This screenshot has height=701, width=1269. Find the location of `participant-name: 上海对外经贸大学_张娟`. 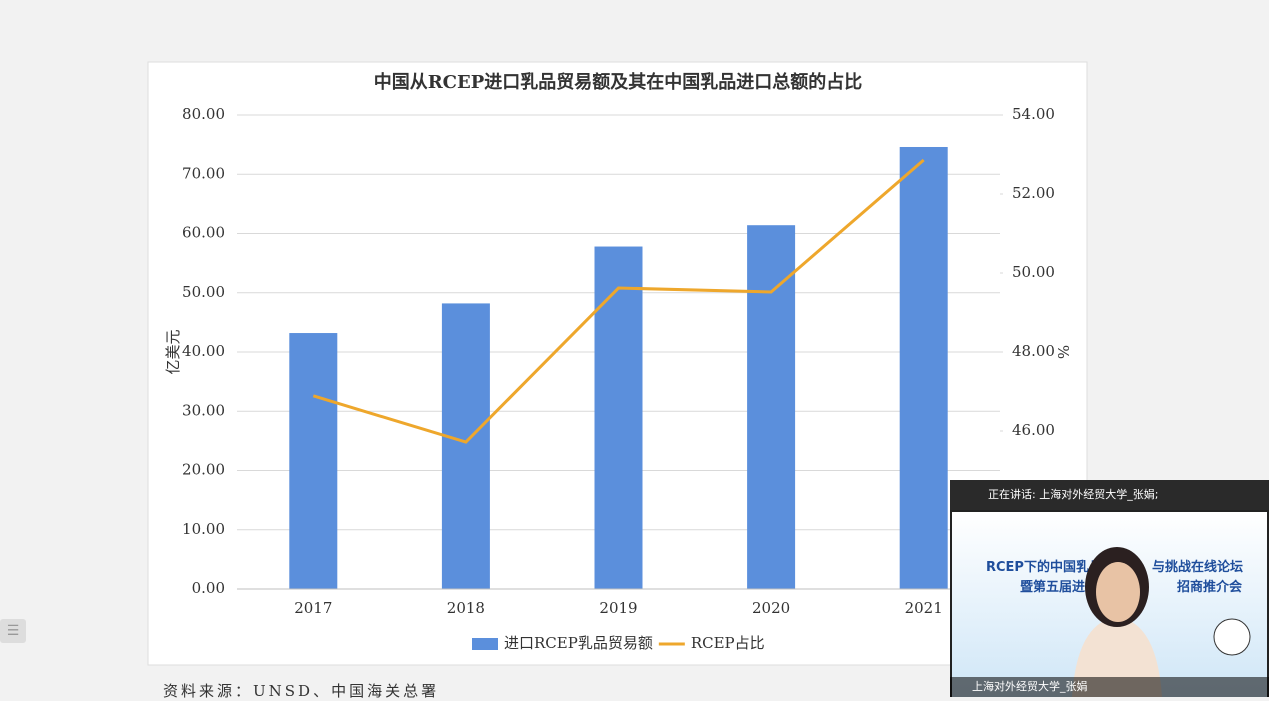

participant-name: 上海对外经贸大学_张娟 is located at coordinates (1109, 687).